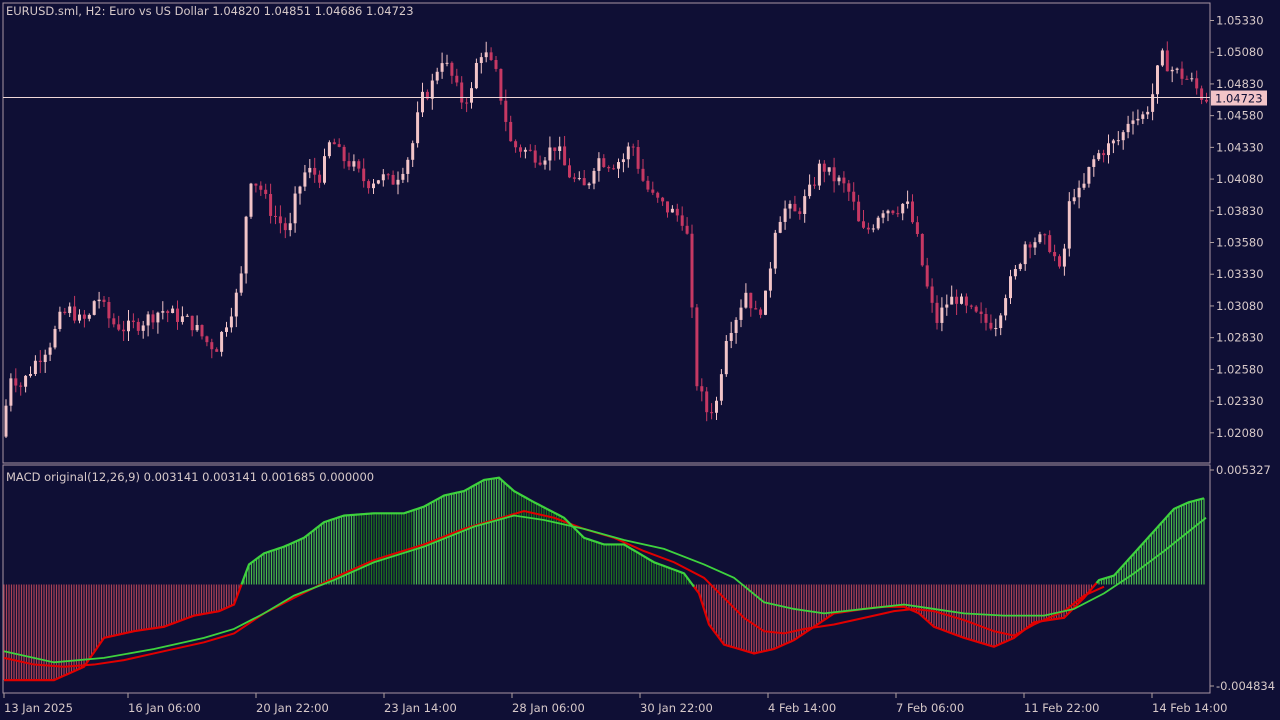 The width and height of the screenshot is (1280, 720). Describe the element at coordinates (1240, 433) in the screenshot. I see `price-axis-label: 1.02080` at that location.